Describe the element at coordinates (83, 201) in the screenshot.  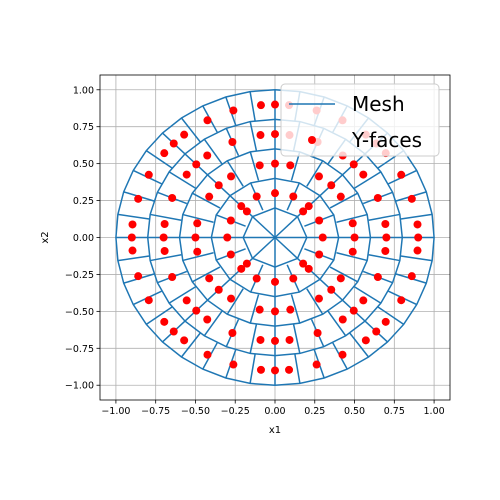
I see `y-tick-label: 0.25` at that location.